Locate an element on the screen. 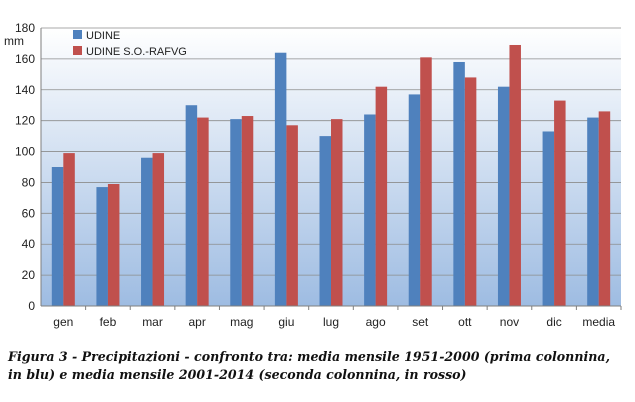 The image size is (635, 402). bar-udine-rafvg-feb is located at coordinates (113, 244).